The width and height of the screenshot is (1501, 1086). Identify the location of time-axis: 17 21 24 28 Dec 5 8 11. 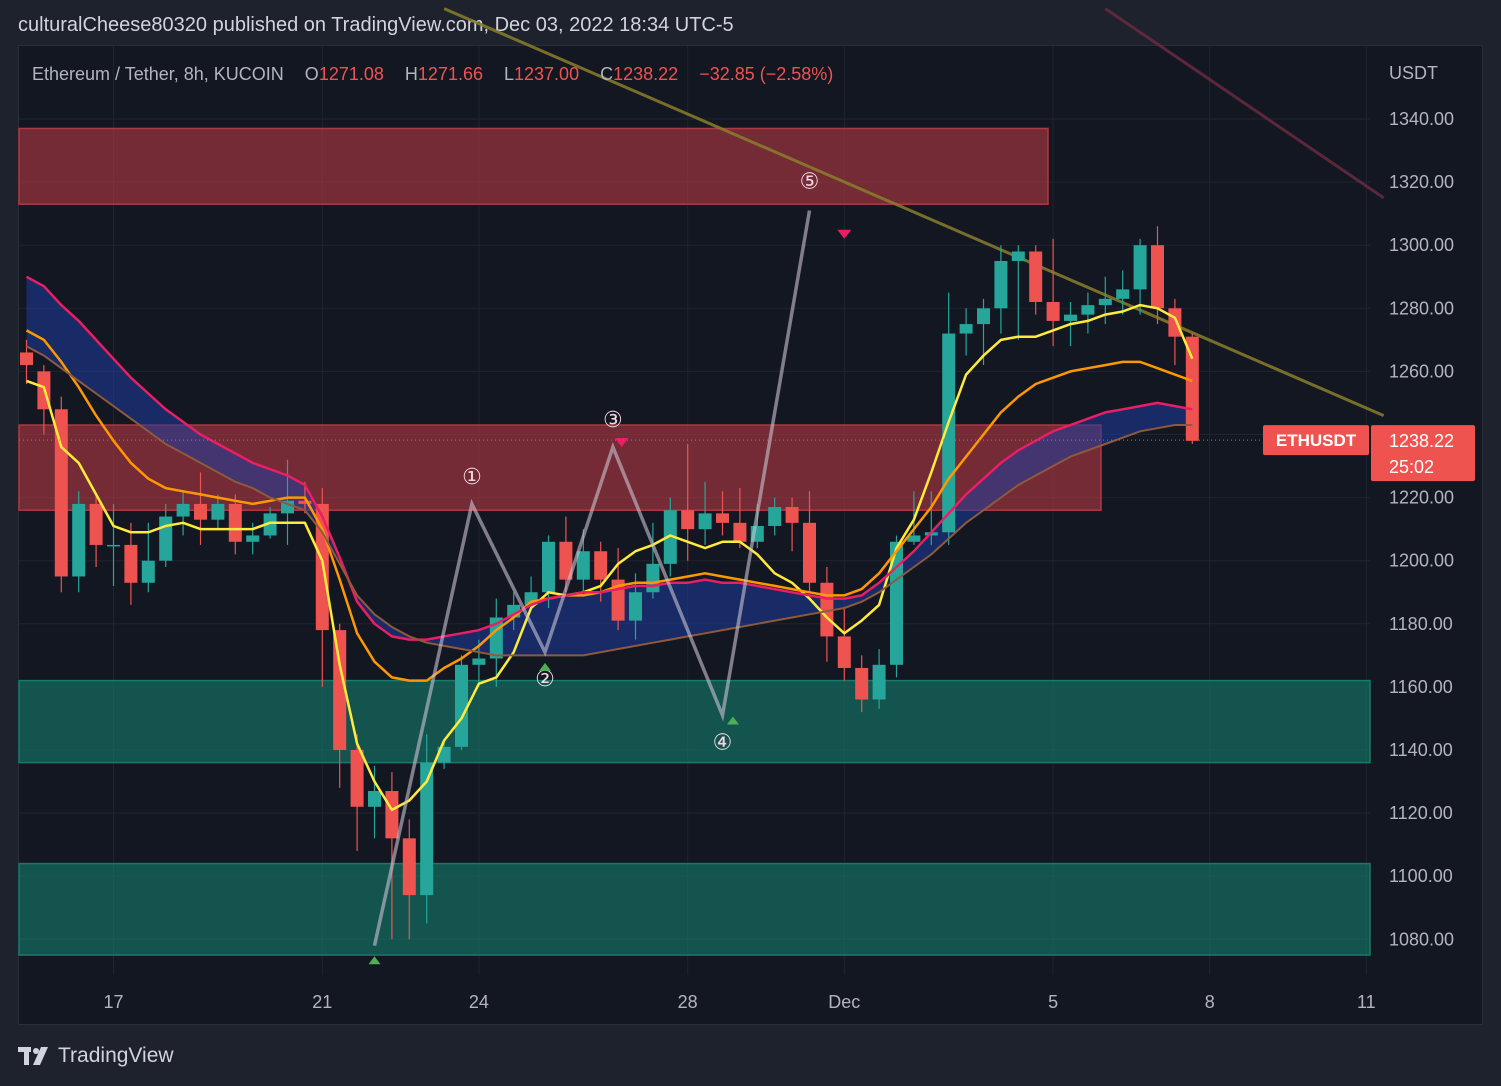
(739, 1002).